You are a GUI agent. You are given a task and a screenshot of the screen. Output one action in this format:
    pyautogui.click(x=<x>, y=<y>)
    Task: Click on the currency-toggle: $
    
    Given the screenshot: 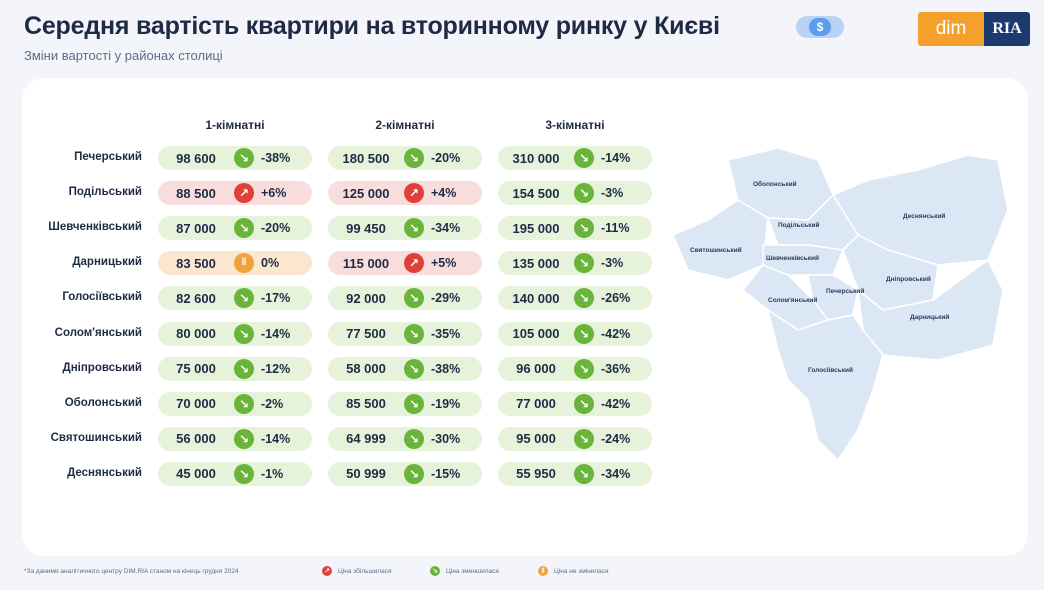 What is the action you would take?
    pyautogui.click(x=820, y=27)
    